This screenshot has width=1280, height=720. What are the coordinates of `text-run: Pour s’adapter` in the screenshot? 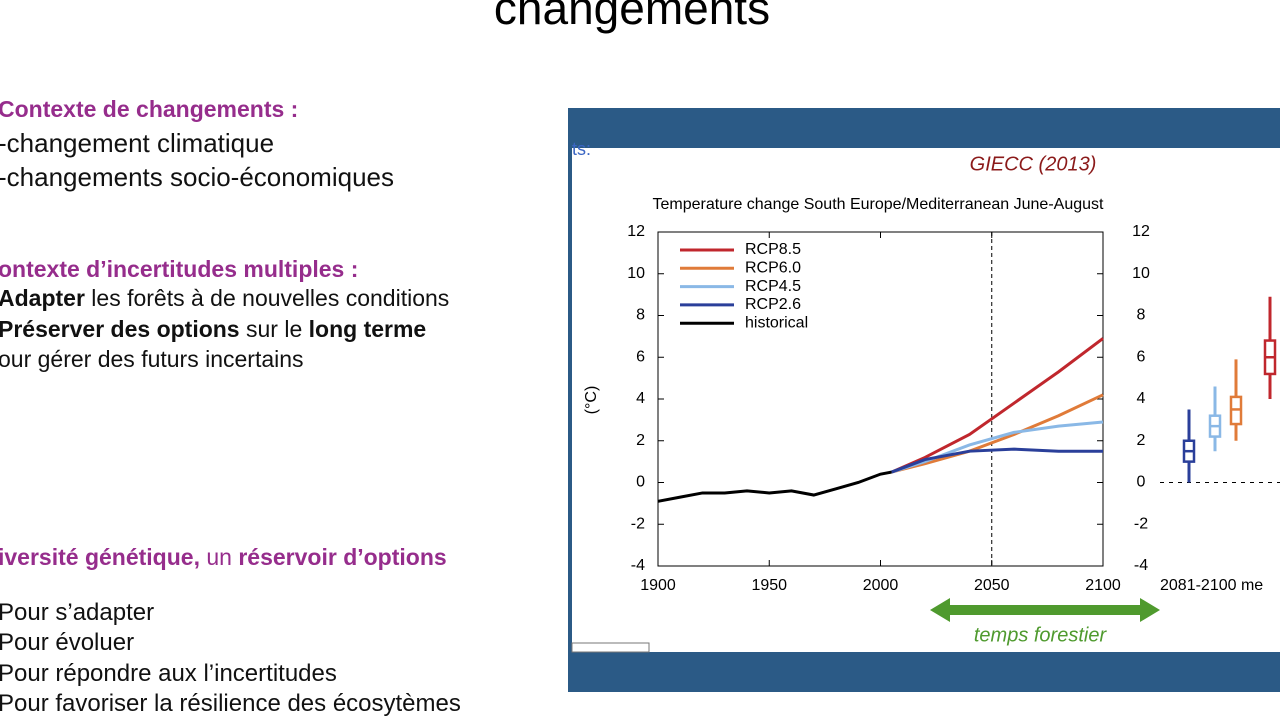 It's located at (77, 612).